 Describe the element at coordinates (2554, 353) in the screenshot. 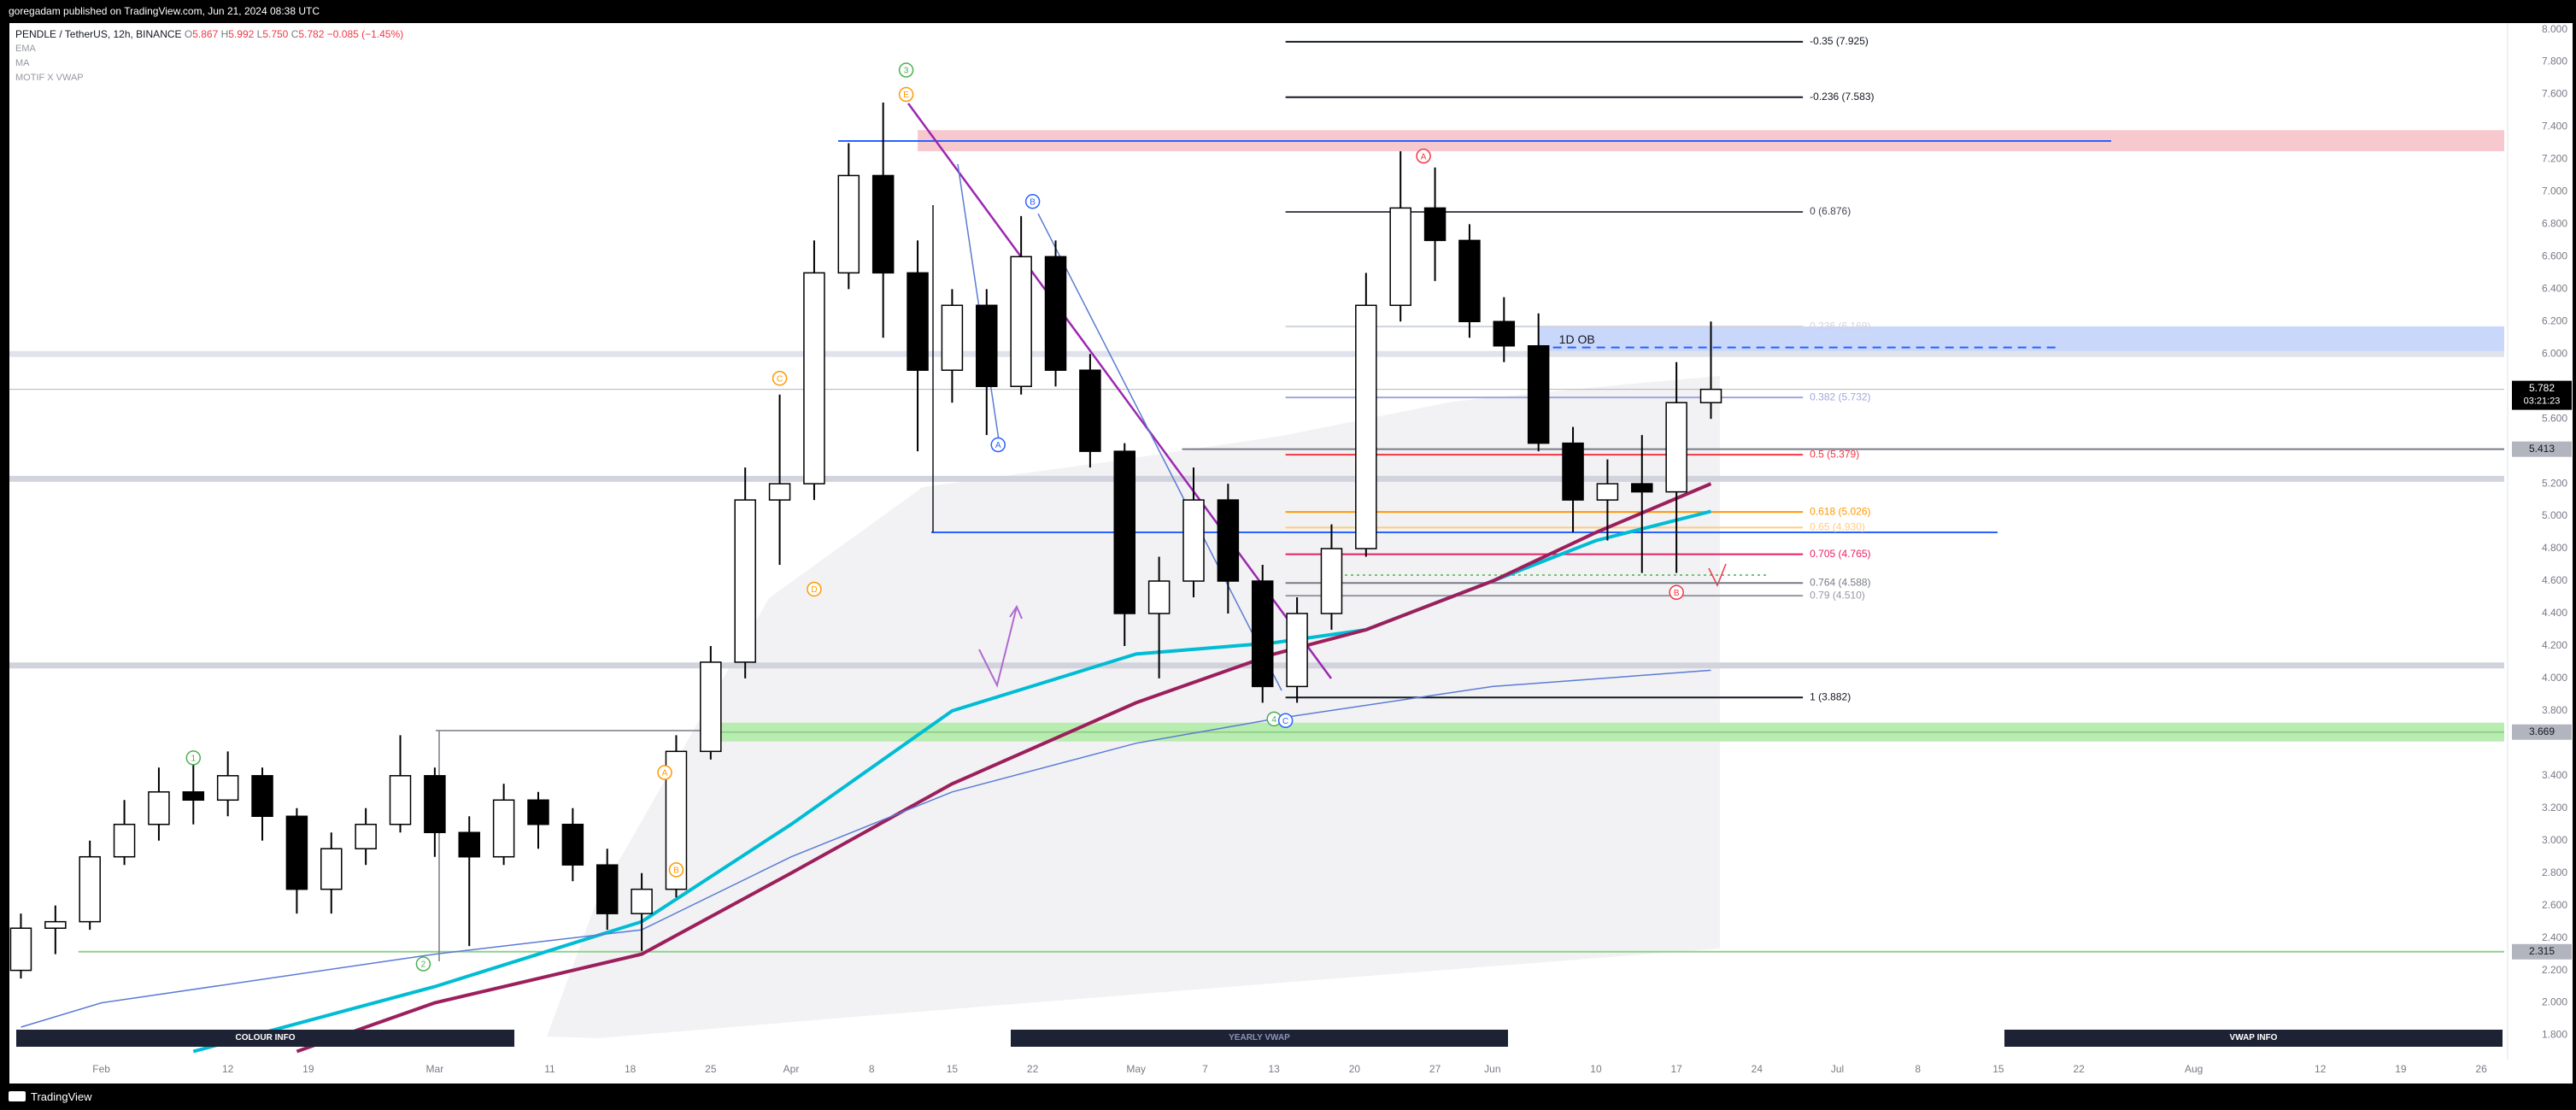

I see `y-tick-label: 6.000` at that location.